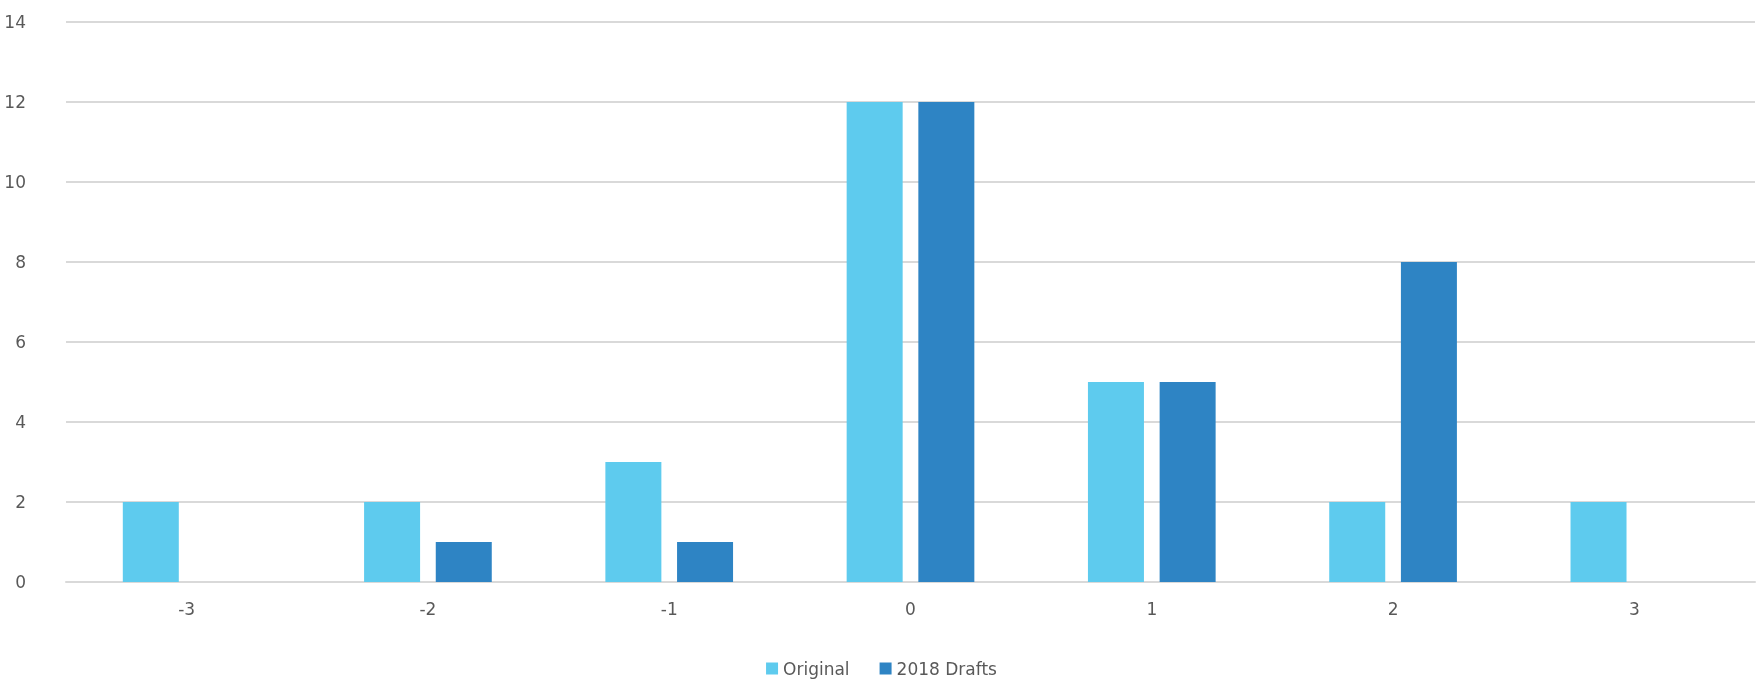  What do you see at coordinates (669, 608) in the screenshot?
I see `x-tick-label: -1` at bounding box center [669, 608].